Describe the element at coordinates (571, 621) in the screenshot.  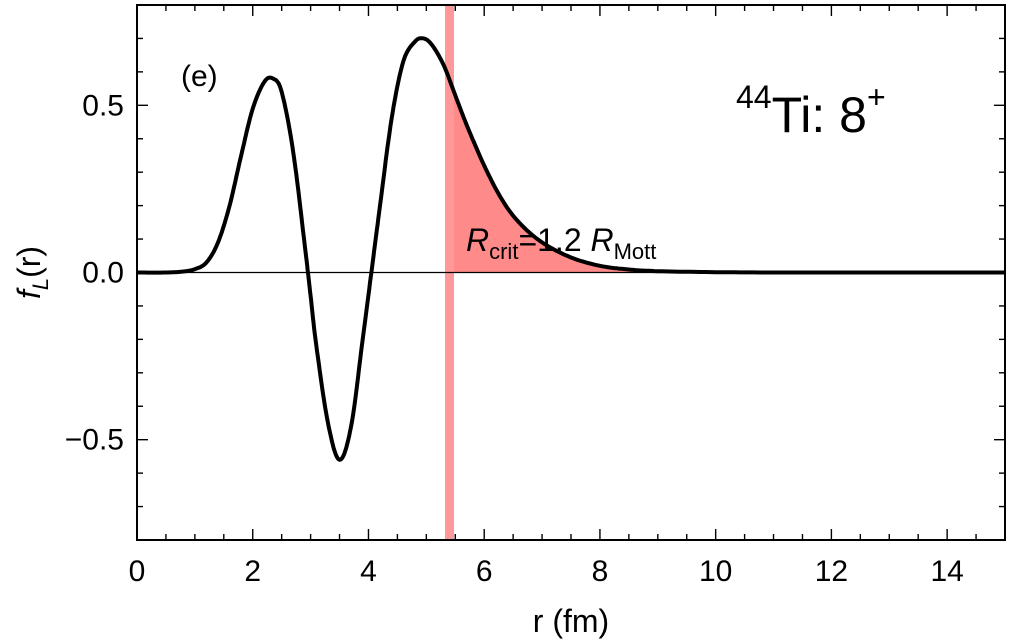
I see `x-axis-label: r (fm)` at that location.